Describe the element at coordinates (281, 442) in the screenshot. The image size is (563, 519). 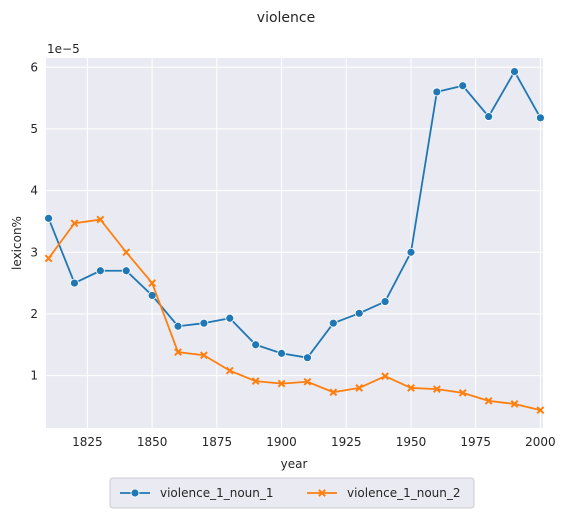
I see `x-tick-label: 1900` at that location.